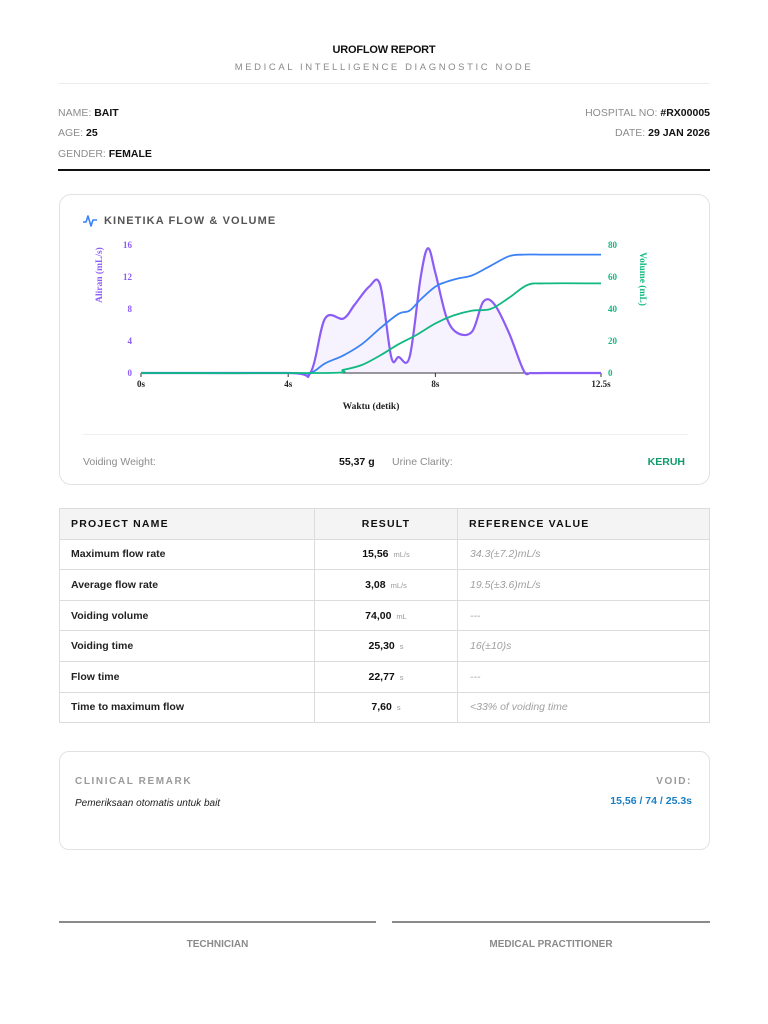  I want to click on x-tick-label: 12.5s, so click(601, 384).